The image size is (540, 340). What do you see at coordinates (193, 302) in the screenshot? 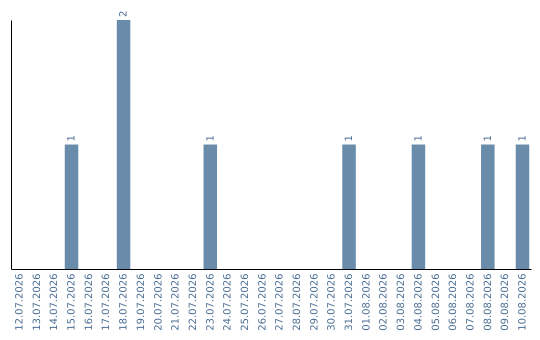
I see `x-tick-label: 22.07.2026` at bounding box center [193, 302].